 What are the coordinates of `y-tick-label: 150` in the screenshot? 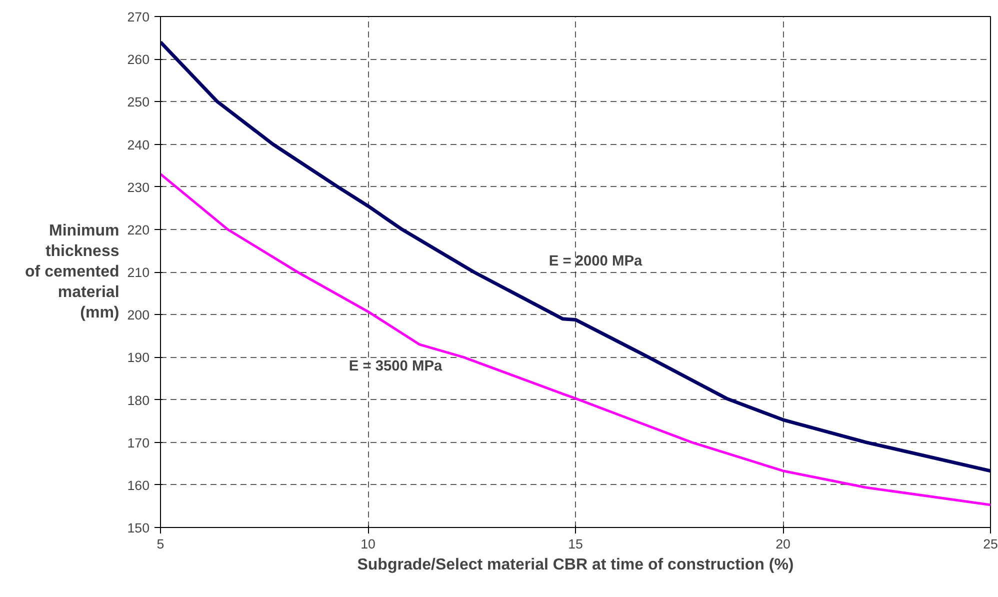 It's located at (138, 528).